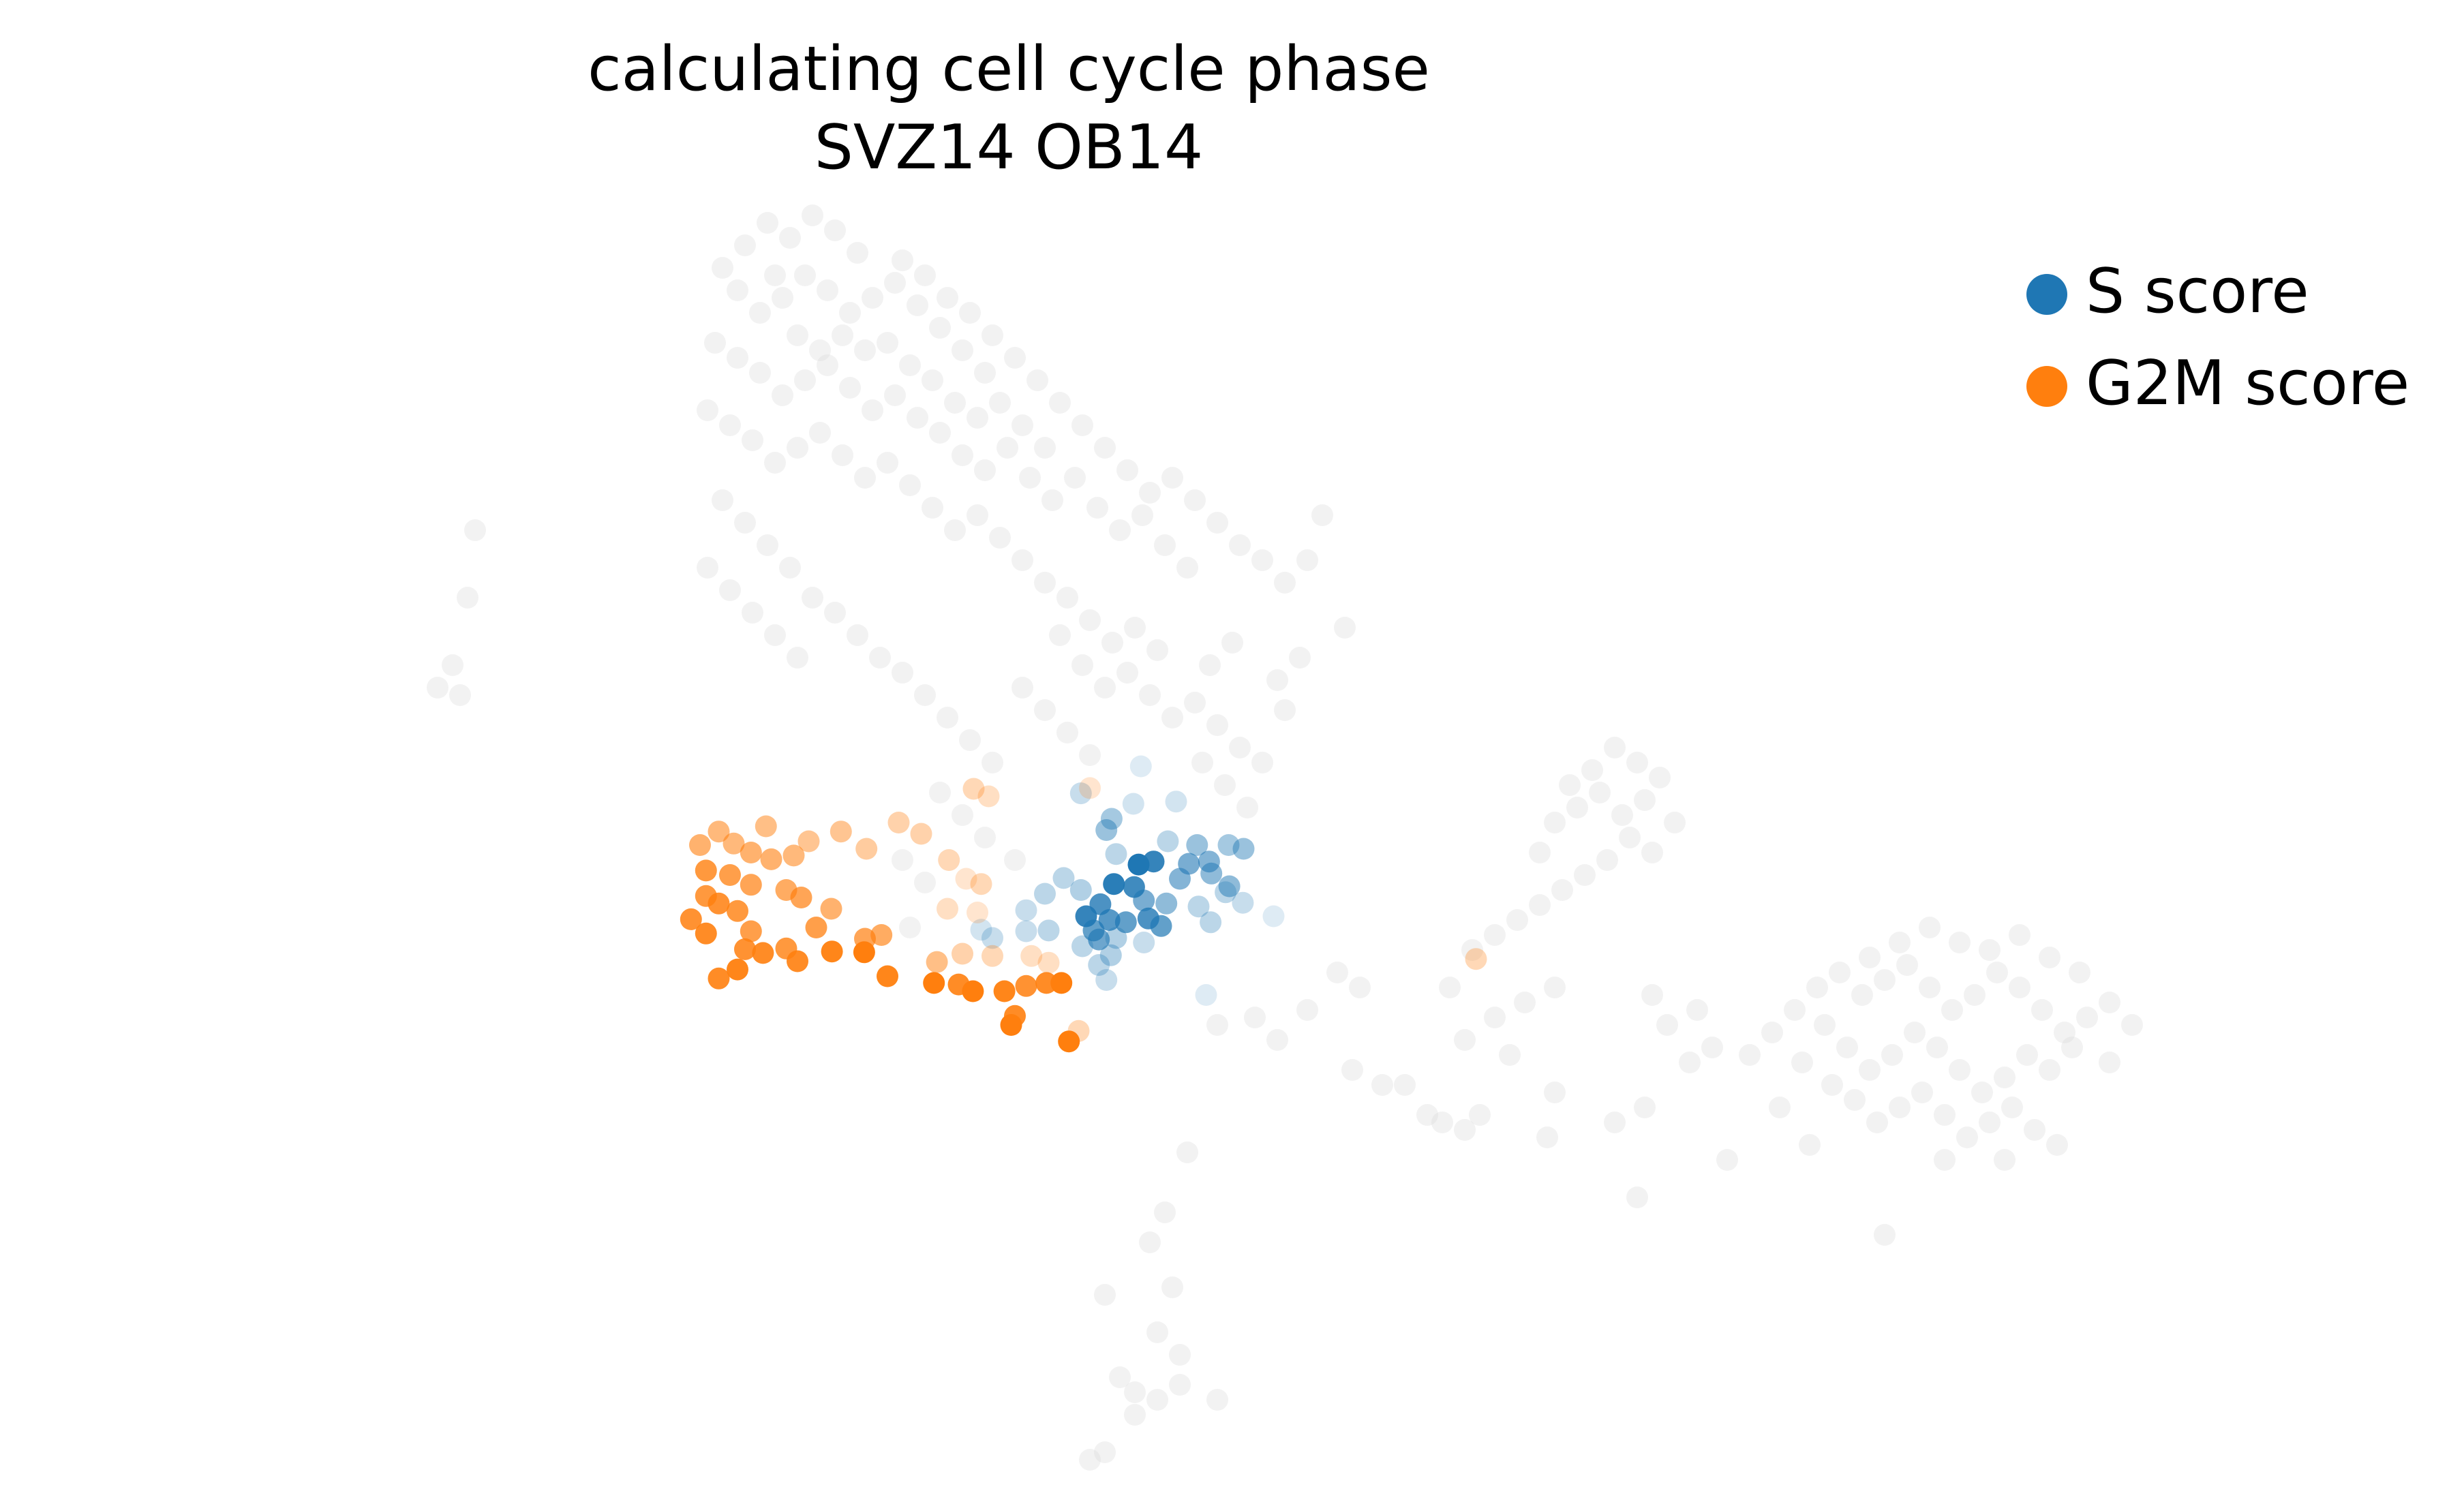  I want to click on legend-item-g2m-score: G2M score, so click(2217, 383).